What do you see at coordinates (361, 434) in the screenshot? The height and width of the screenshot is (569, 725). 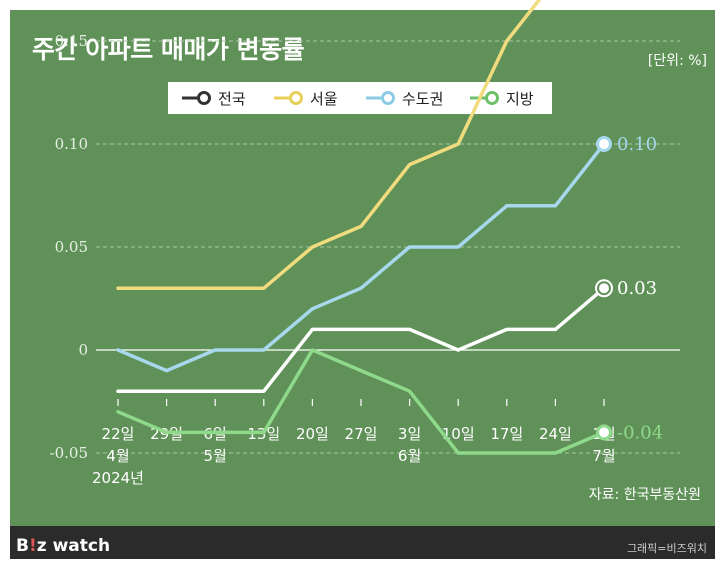 I see `x-tick-label: 27일` at bounding box center [361, 434].